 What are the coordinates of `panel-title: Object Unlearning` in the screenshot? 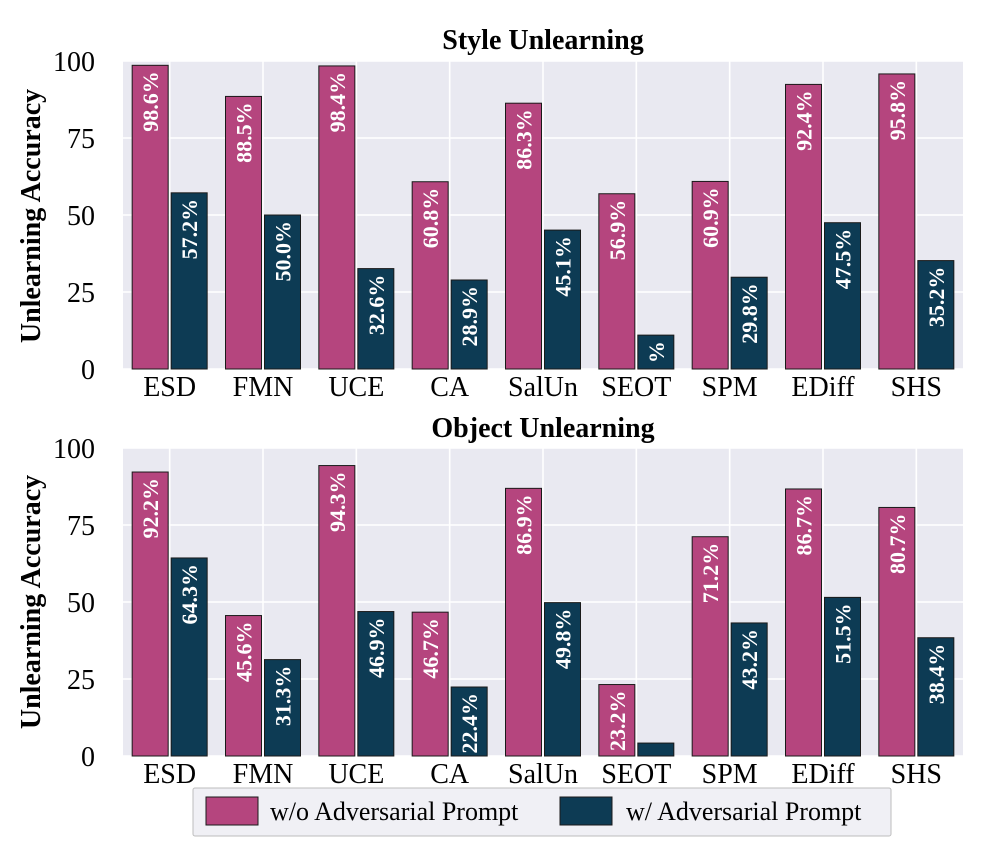 It's located at (542, 428).